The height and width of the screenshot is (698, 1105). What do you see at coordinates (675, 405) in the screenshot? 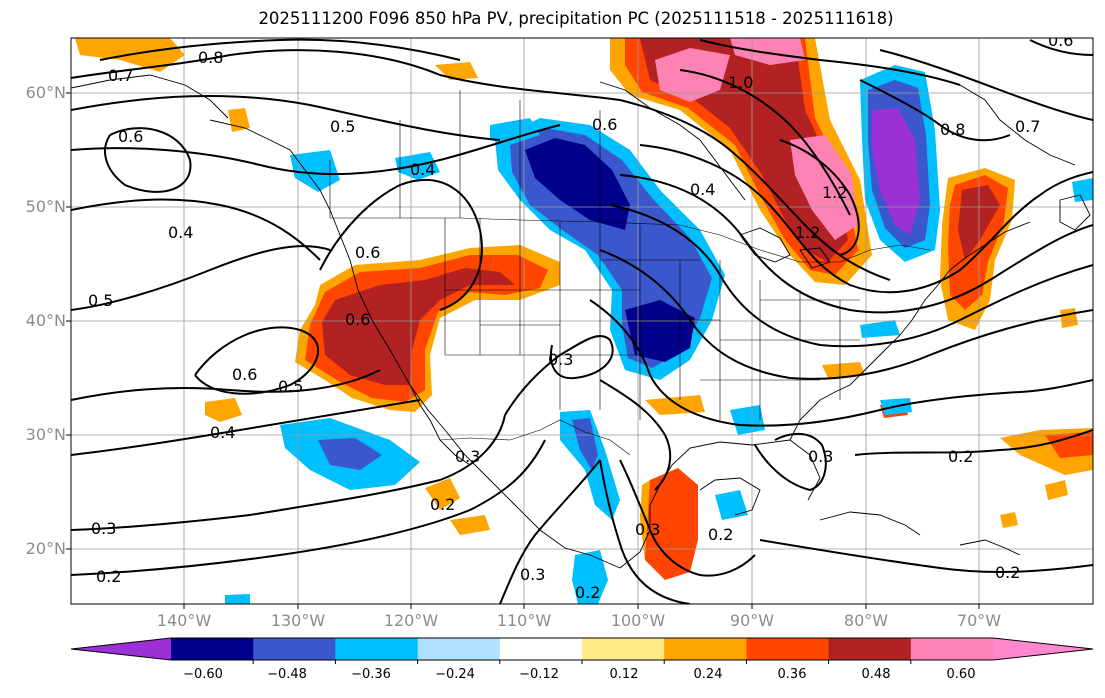
I see `positive-blob-gulf-west` at bounding box center [675, 405].